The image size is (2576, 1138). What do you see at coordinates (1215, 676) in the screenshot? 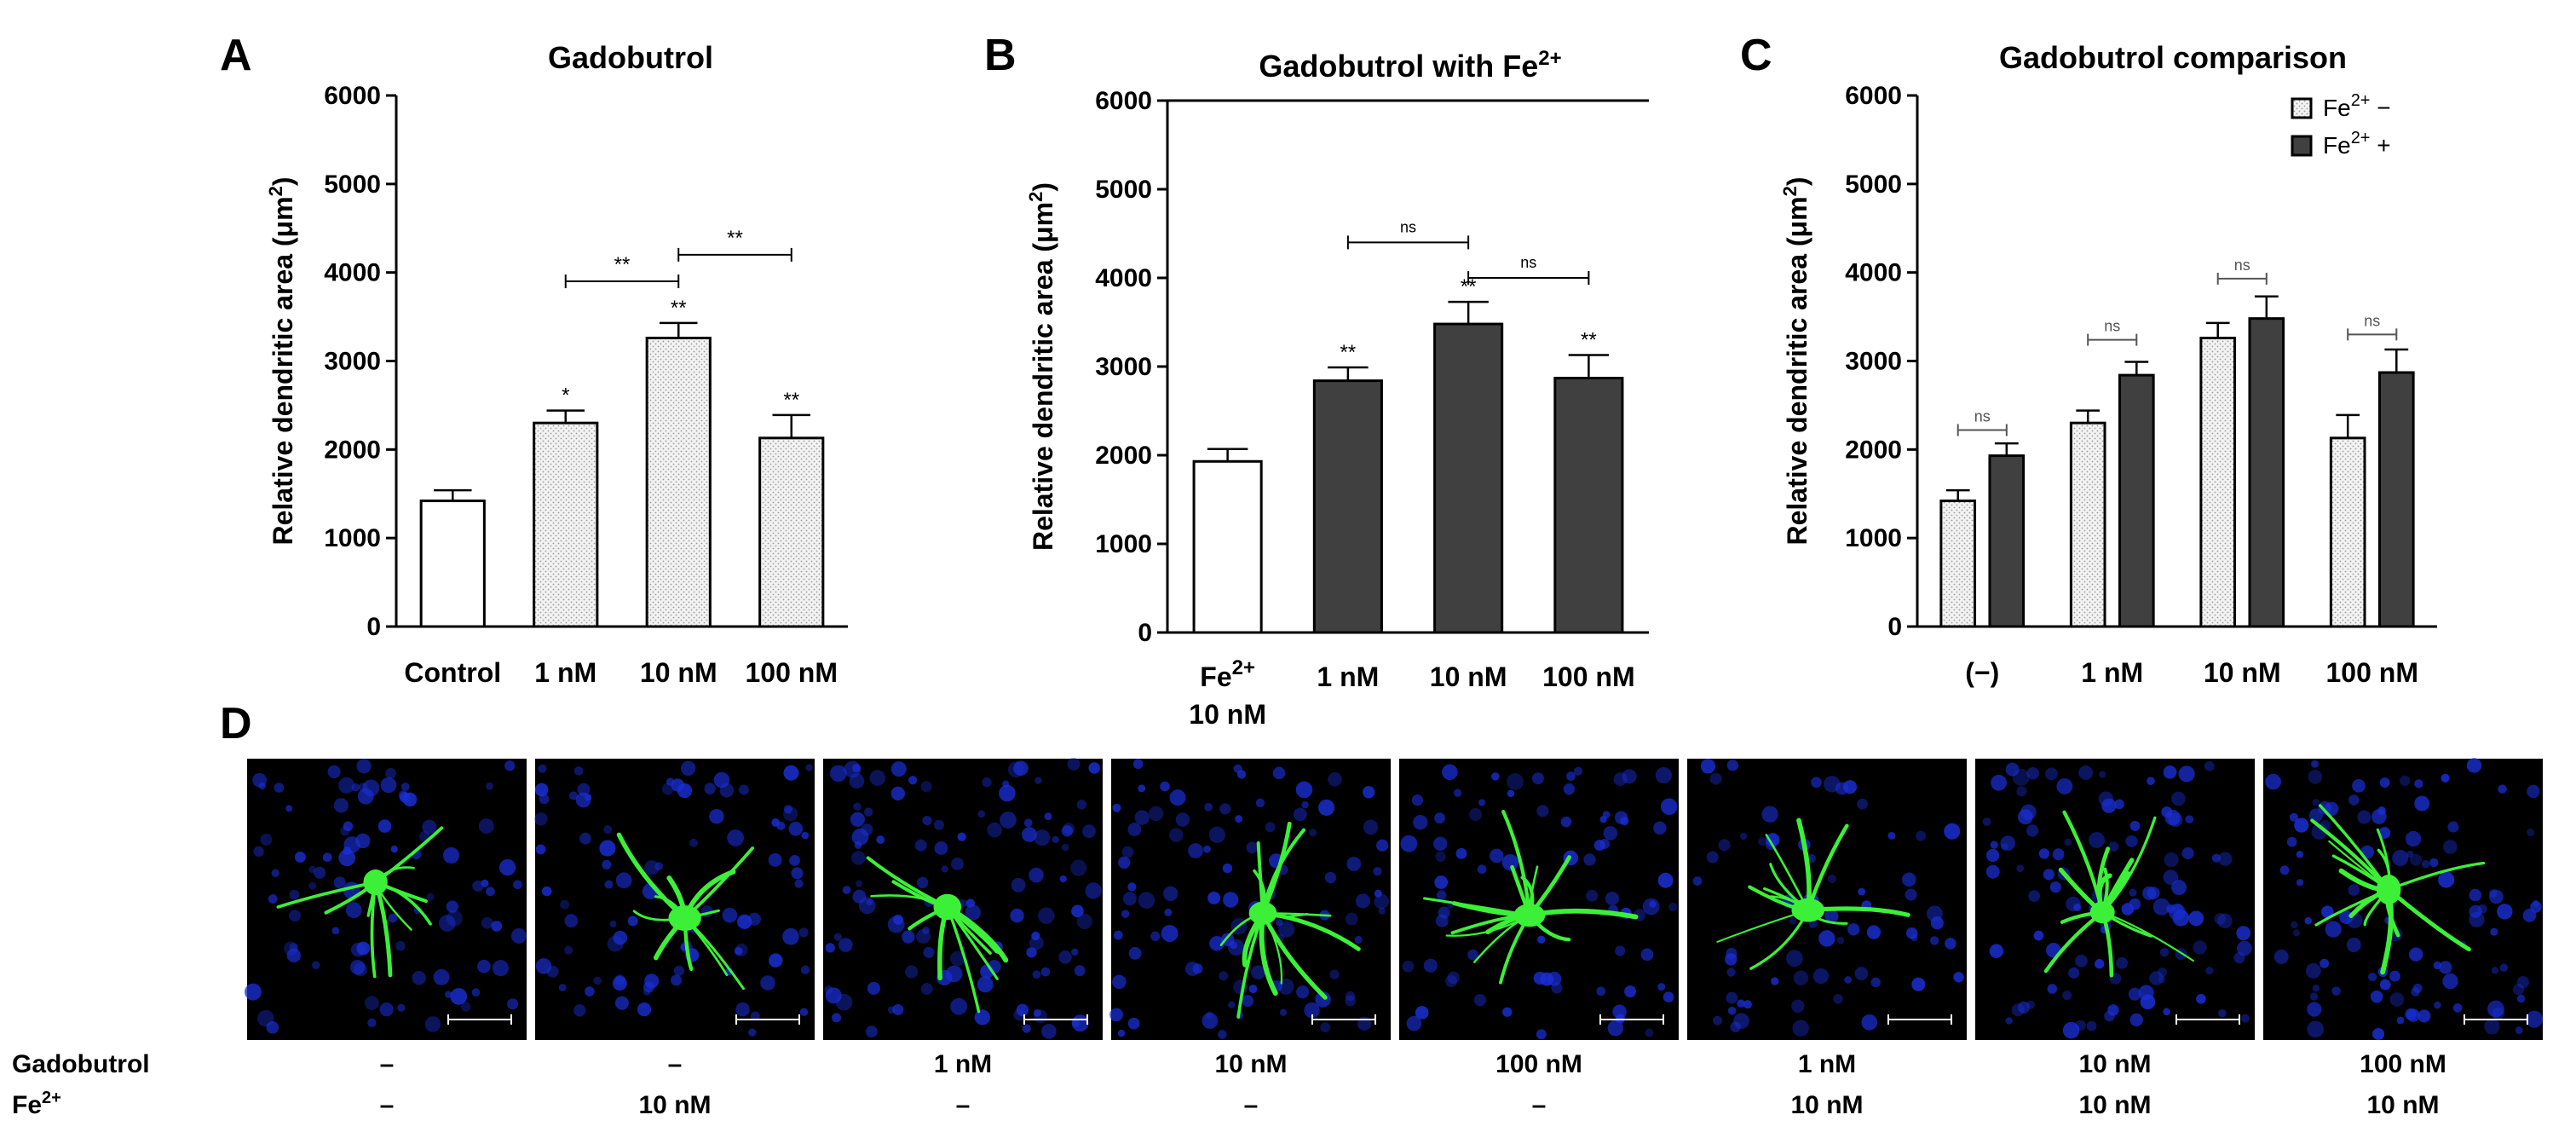
I see `x-category-text: Fe` at bounding box center [1215, 676].